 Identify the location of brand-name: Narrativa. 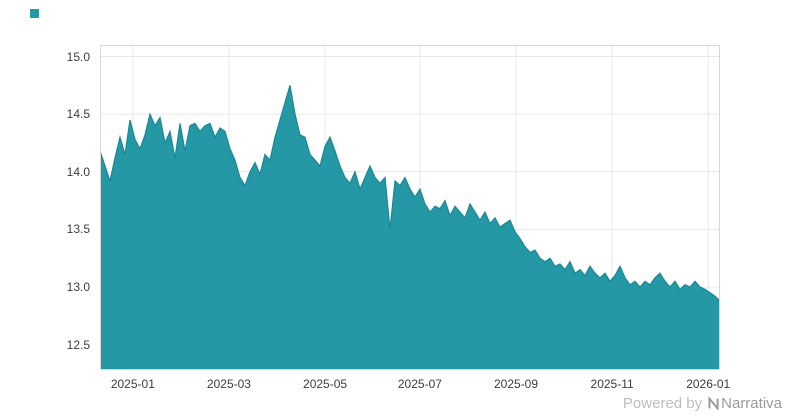
(751, 403).